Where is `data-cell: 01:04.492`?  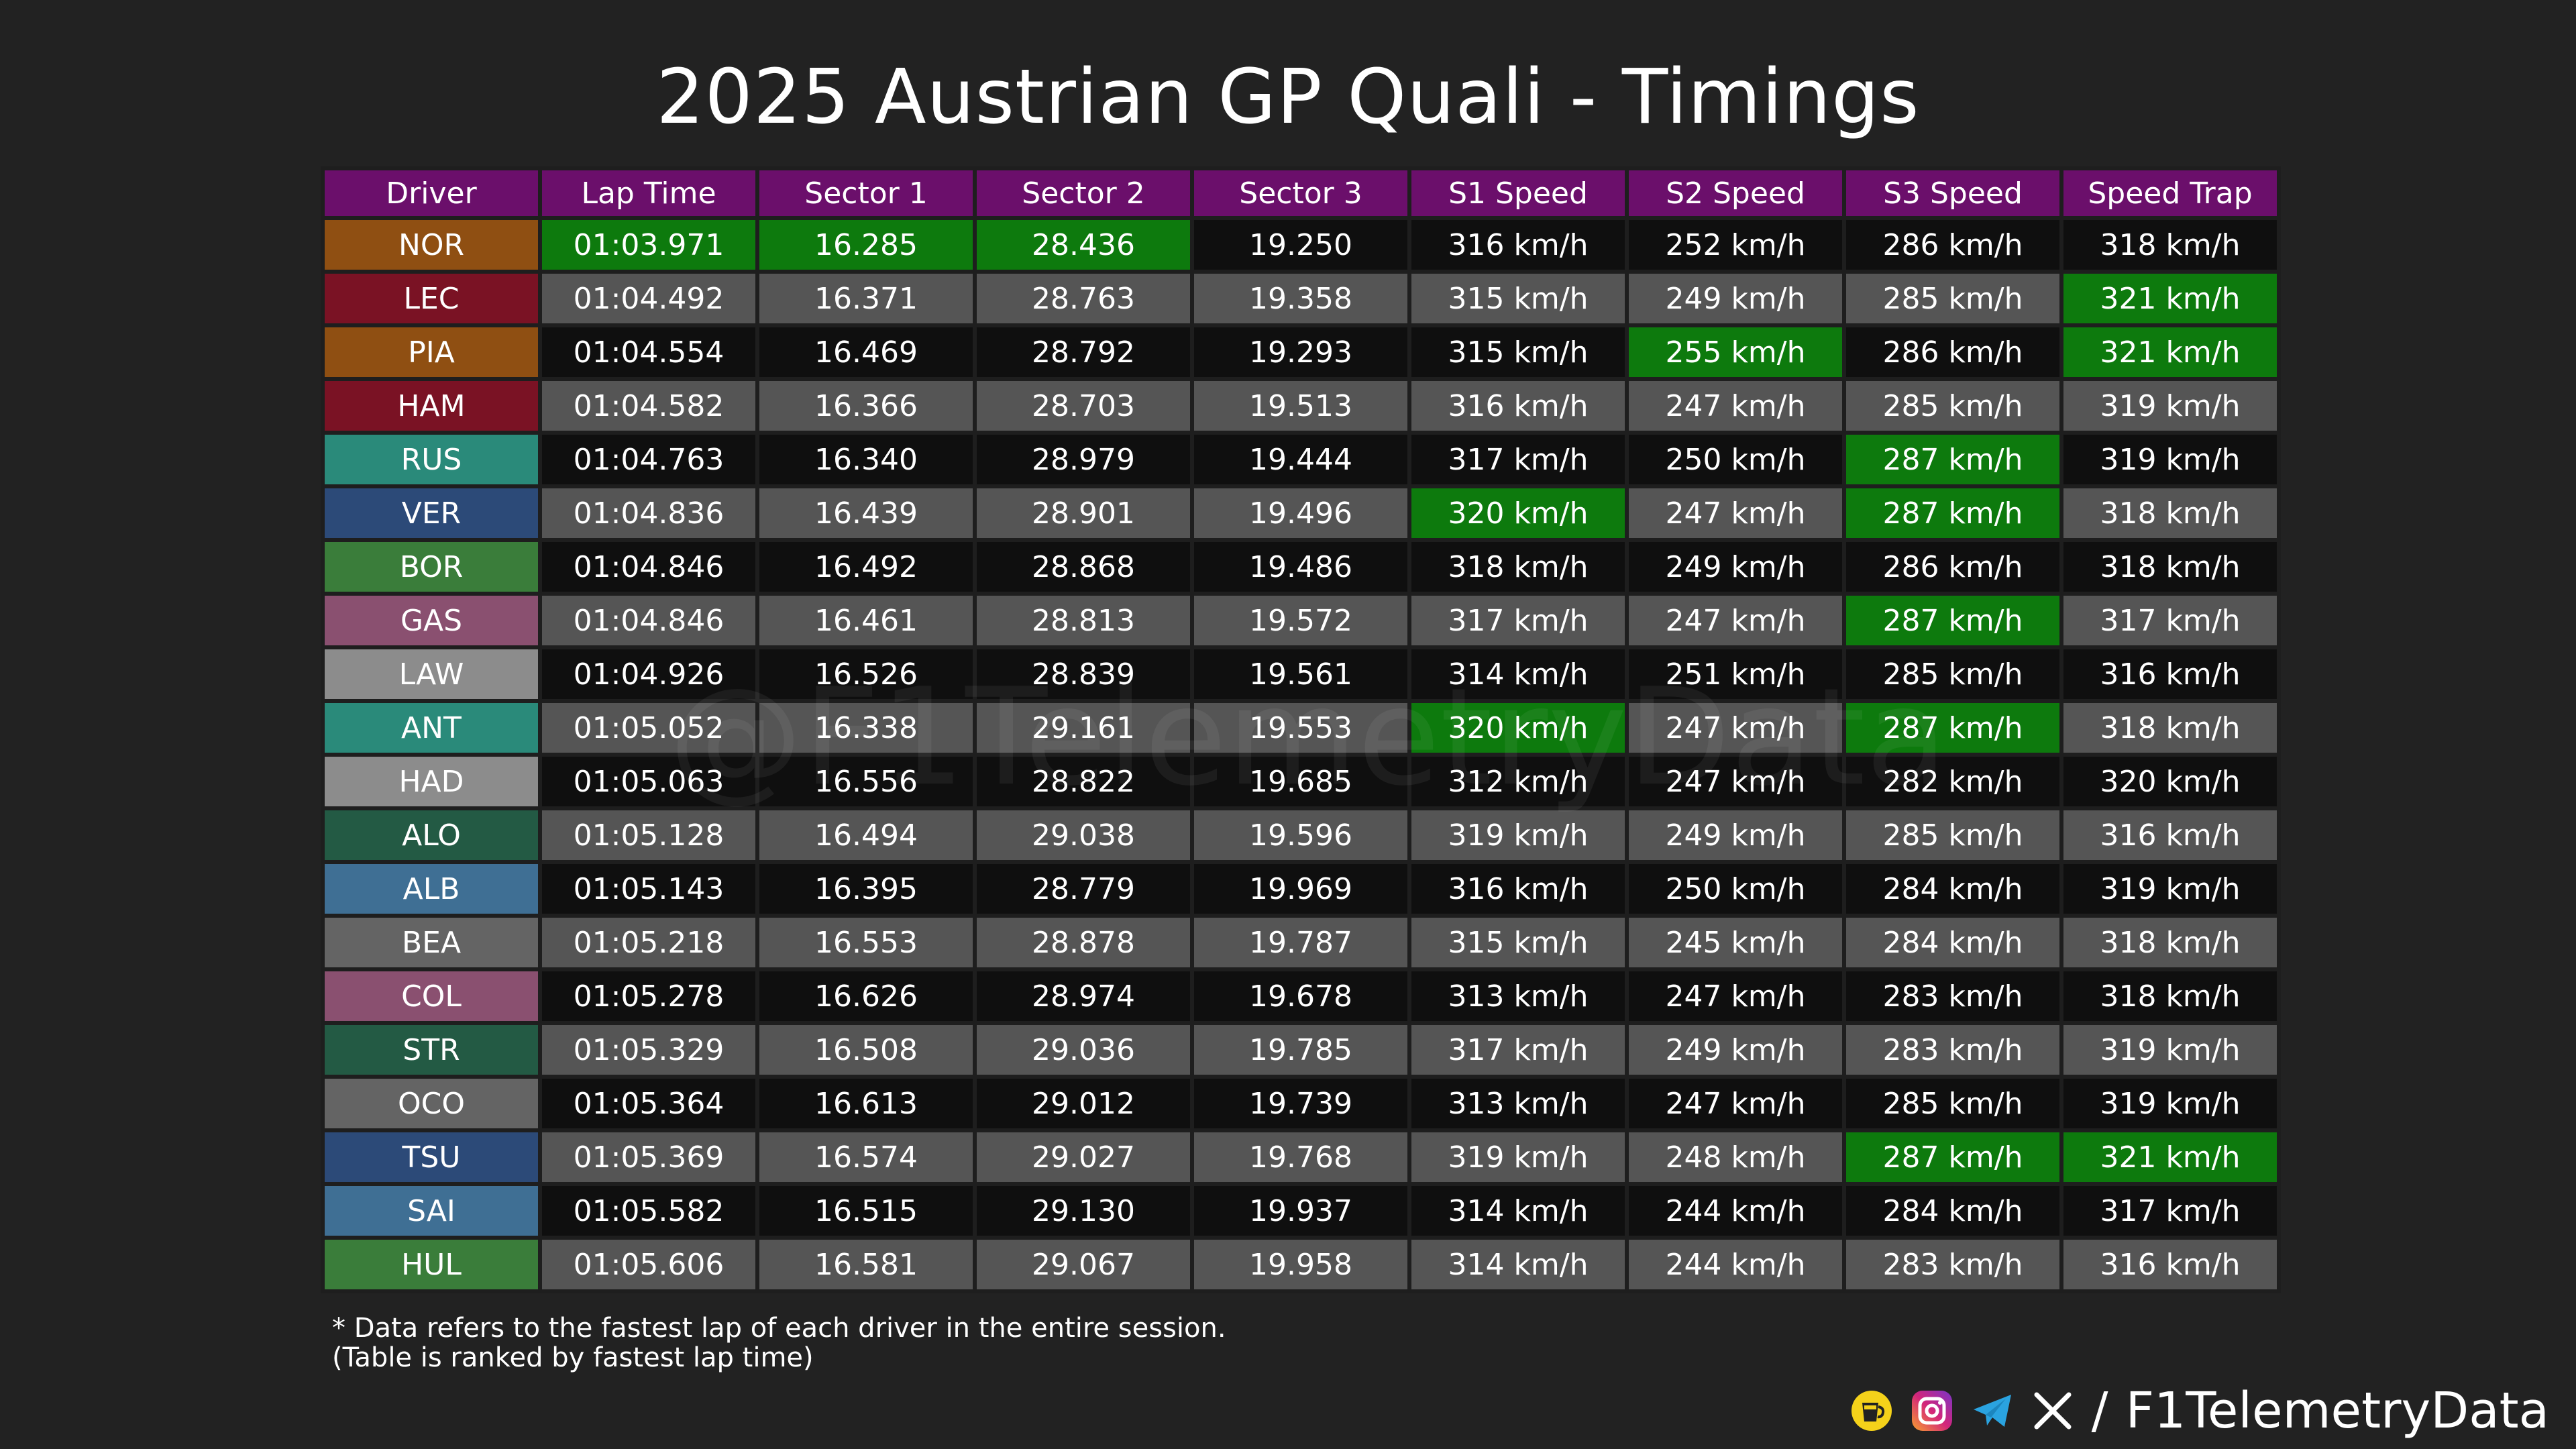
data-cell: 01:04.492 is located at coordinates (648, 298).